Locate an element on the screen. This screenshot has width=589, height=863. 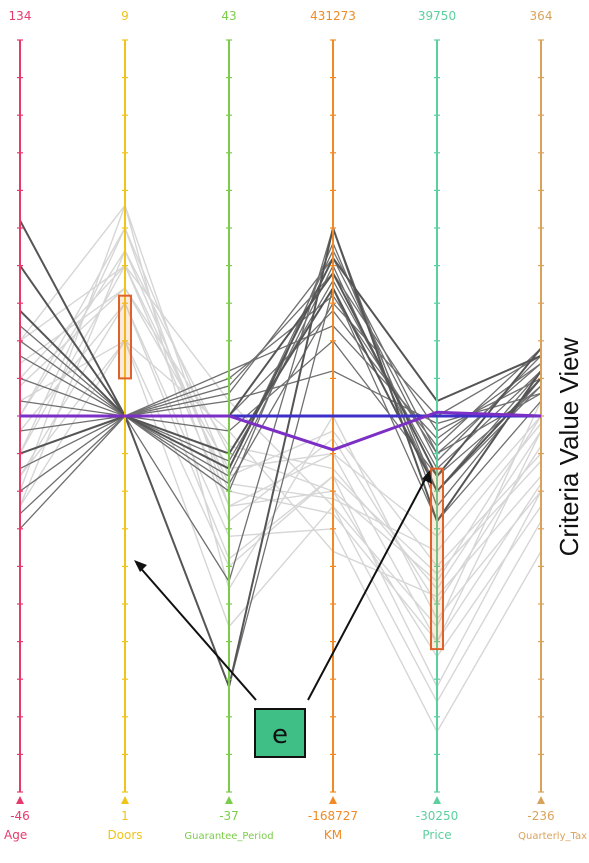
axis-name-label: Quarterly_Tax is located at coordinates (552, 836).